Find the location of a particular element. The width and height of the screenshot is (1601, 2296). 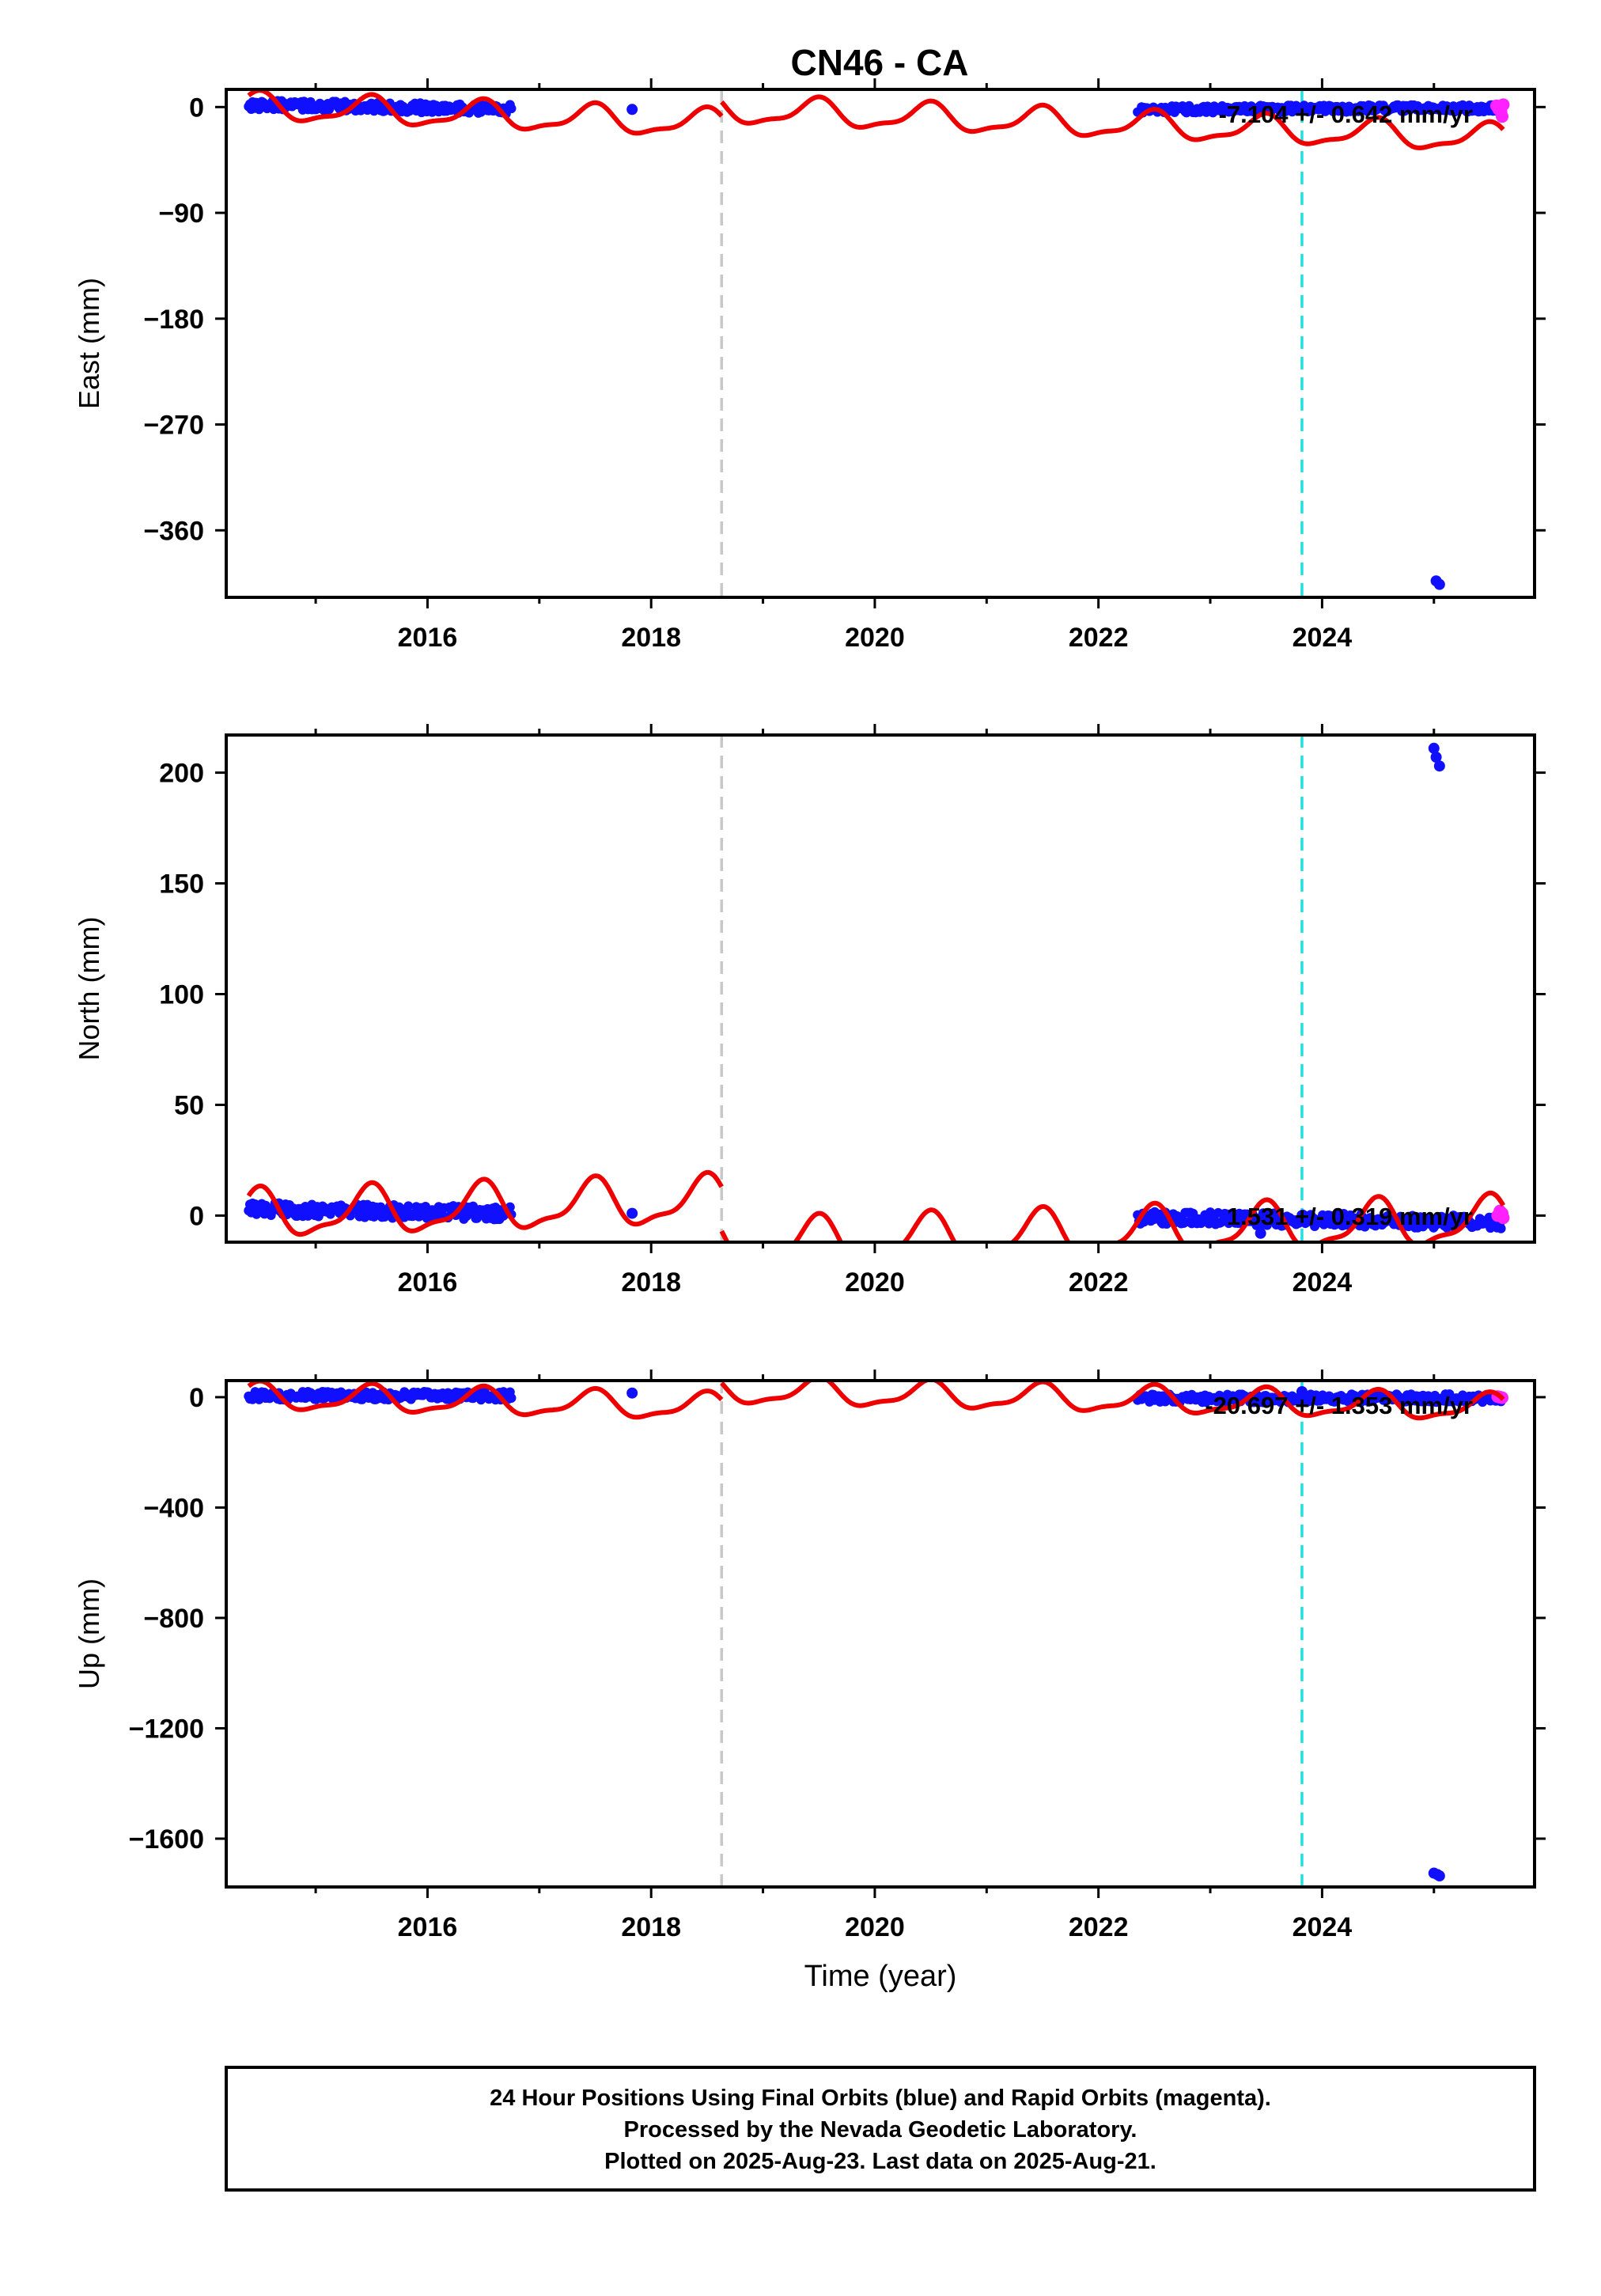

y-tick-label: −270 is located at coordinates (174, 426).